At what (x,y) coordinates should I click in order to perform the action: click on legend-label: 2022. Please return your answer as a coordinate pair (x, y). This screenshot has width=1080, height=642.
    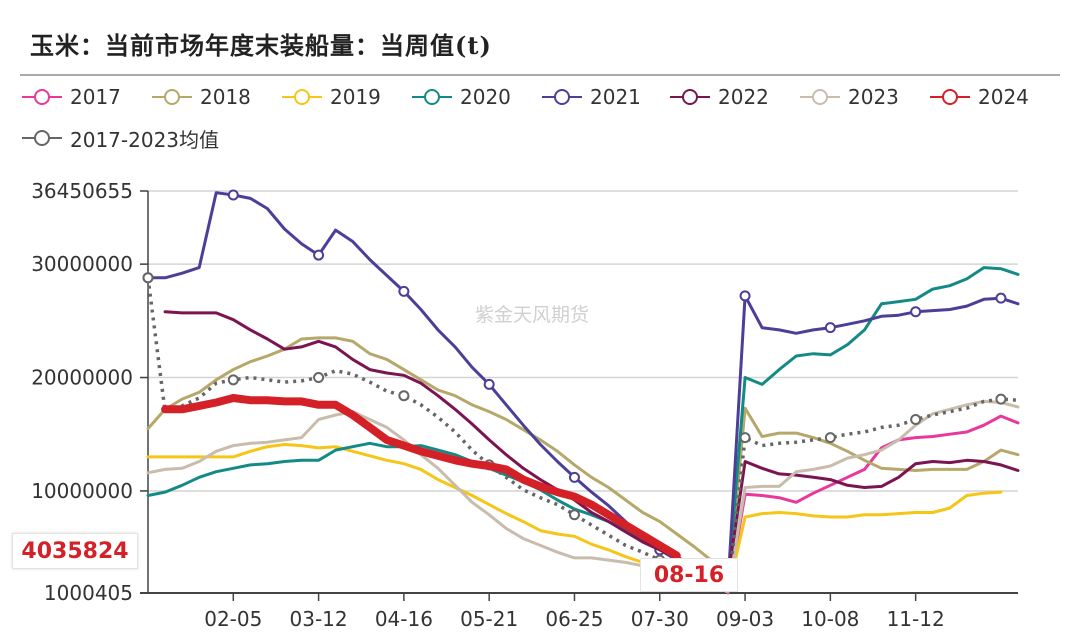
    Looking at the image, I should click on (743, 97).